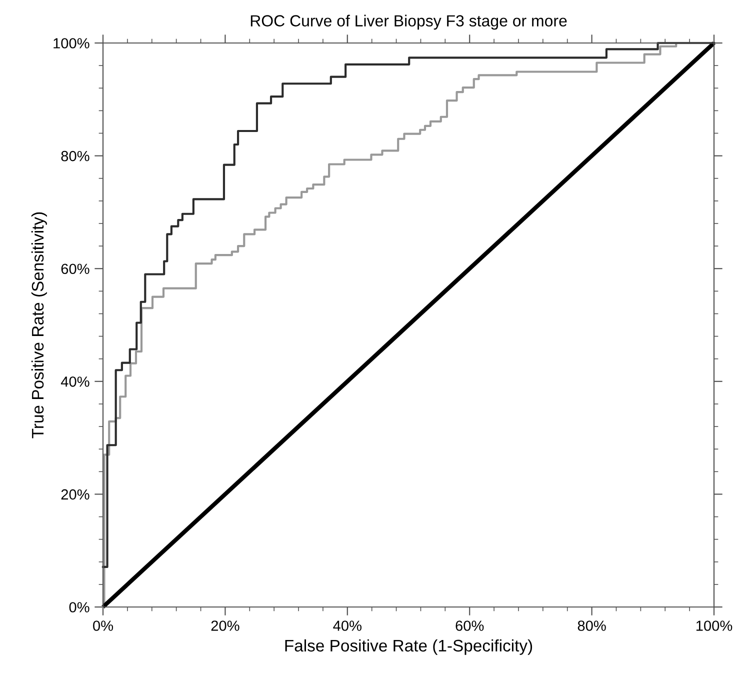 This screenshot has height=673, width=736. Describe the element at coordinates (408, 647) in the screenshot. I see `x-axis-title: False Positive Rate (1-Specificity)` at that location.